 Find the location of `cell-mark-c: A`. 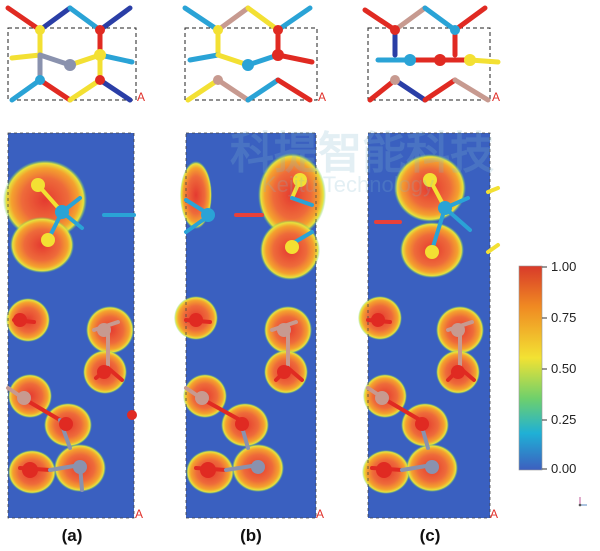

cell-mark-c: A is located at coordinates (496, 97).